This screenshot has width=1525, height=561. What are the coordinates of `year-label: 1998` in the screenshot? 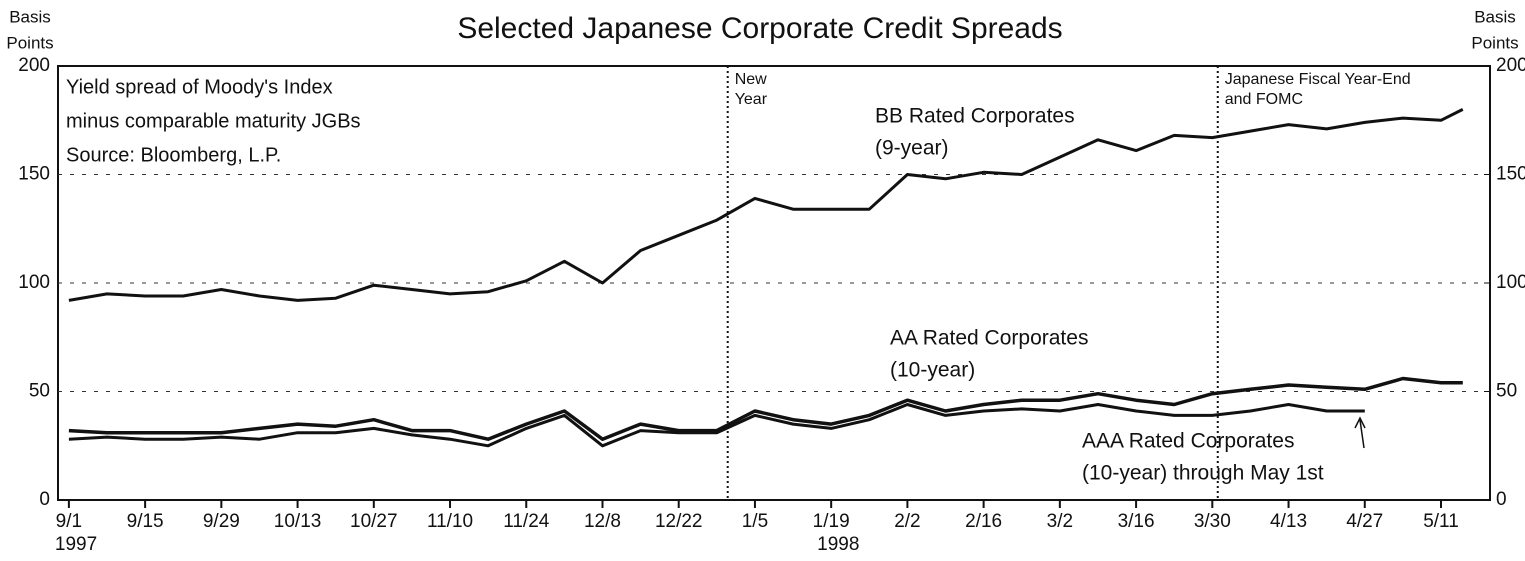 It's located at (838, 544).